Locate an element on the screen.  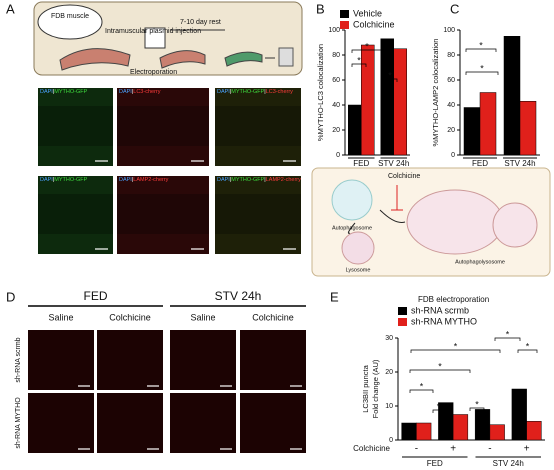
autophagolysosome is located at coordinates (515, 225).